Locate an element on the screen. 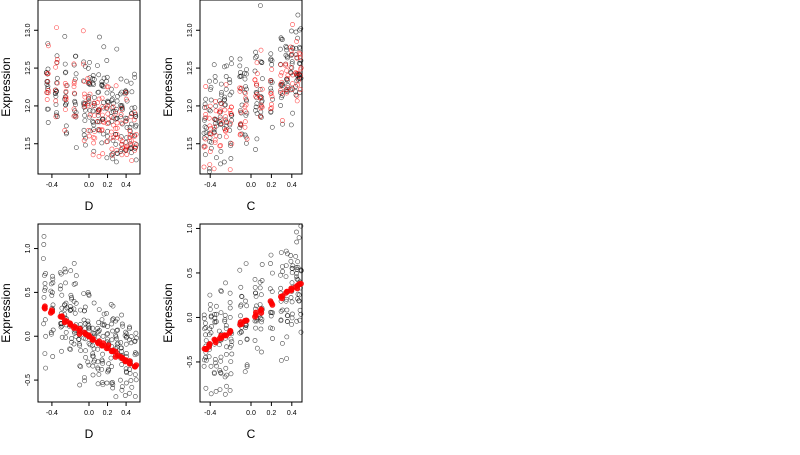  x-tick-label: 0.0 is located at coordinates (251, 185).